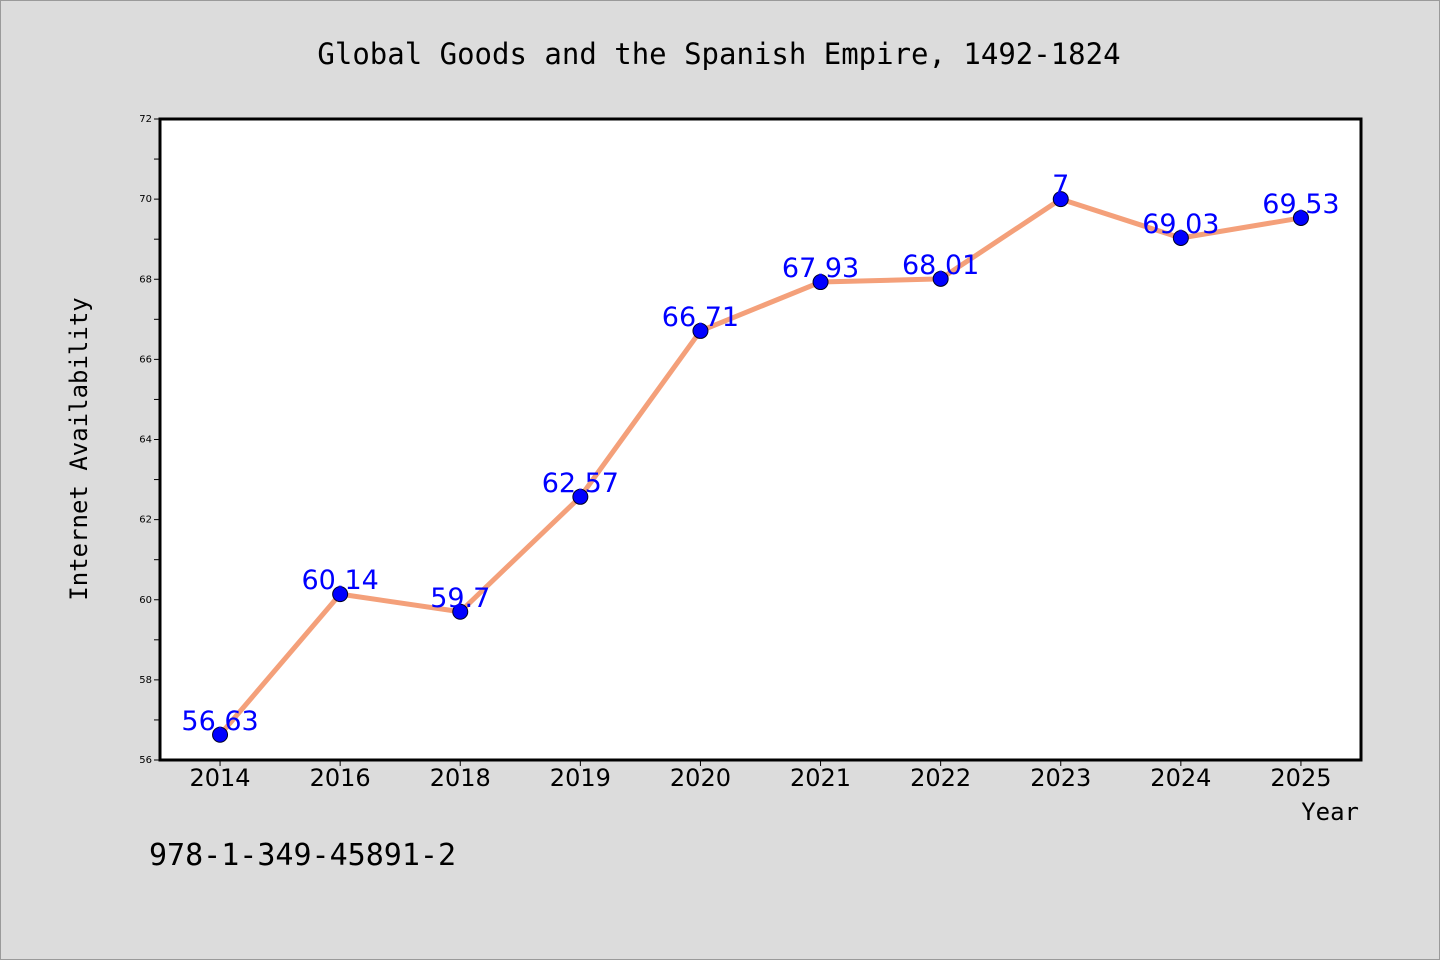 The height and width of the screenshot is (960, 1440). What do you see at coordinates (145, 199) in the screenshot?
I see `y-tick-label: 70` at bounding box center [145, 199].